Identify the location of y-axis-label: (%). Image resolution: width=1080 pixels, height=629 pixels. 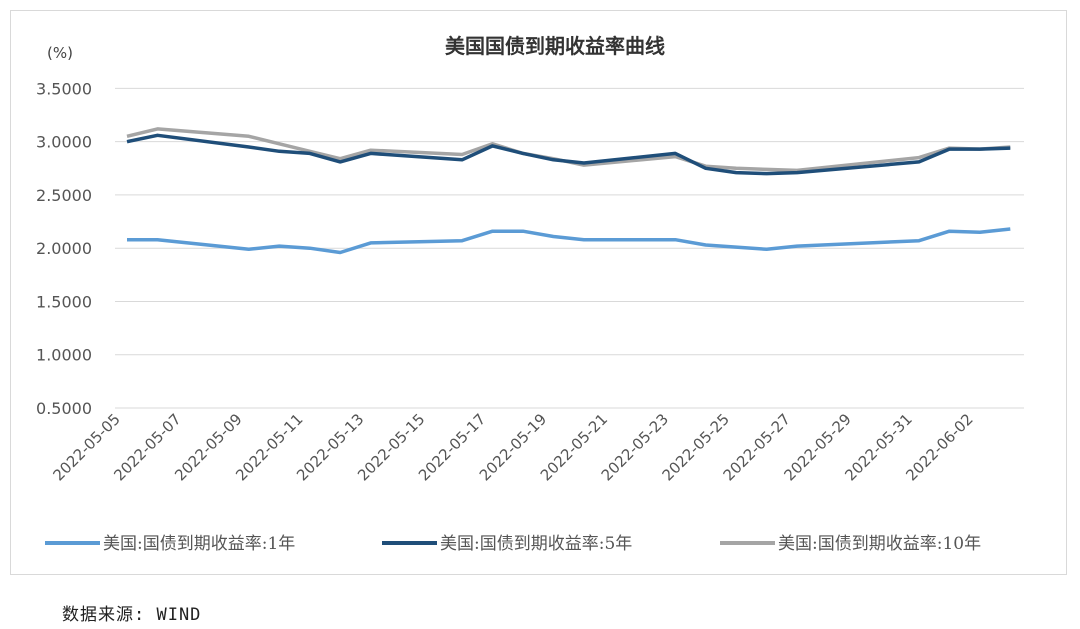
(60, 53).